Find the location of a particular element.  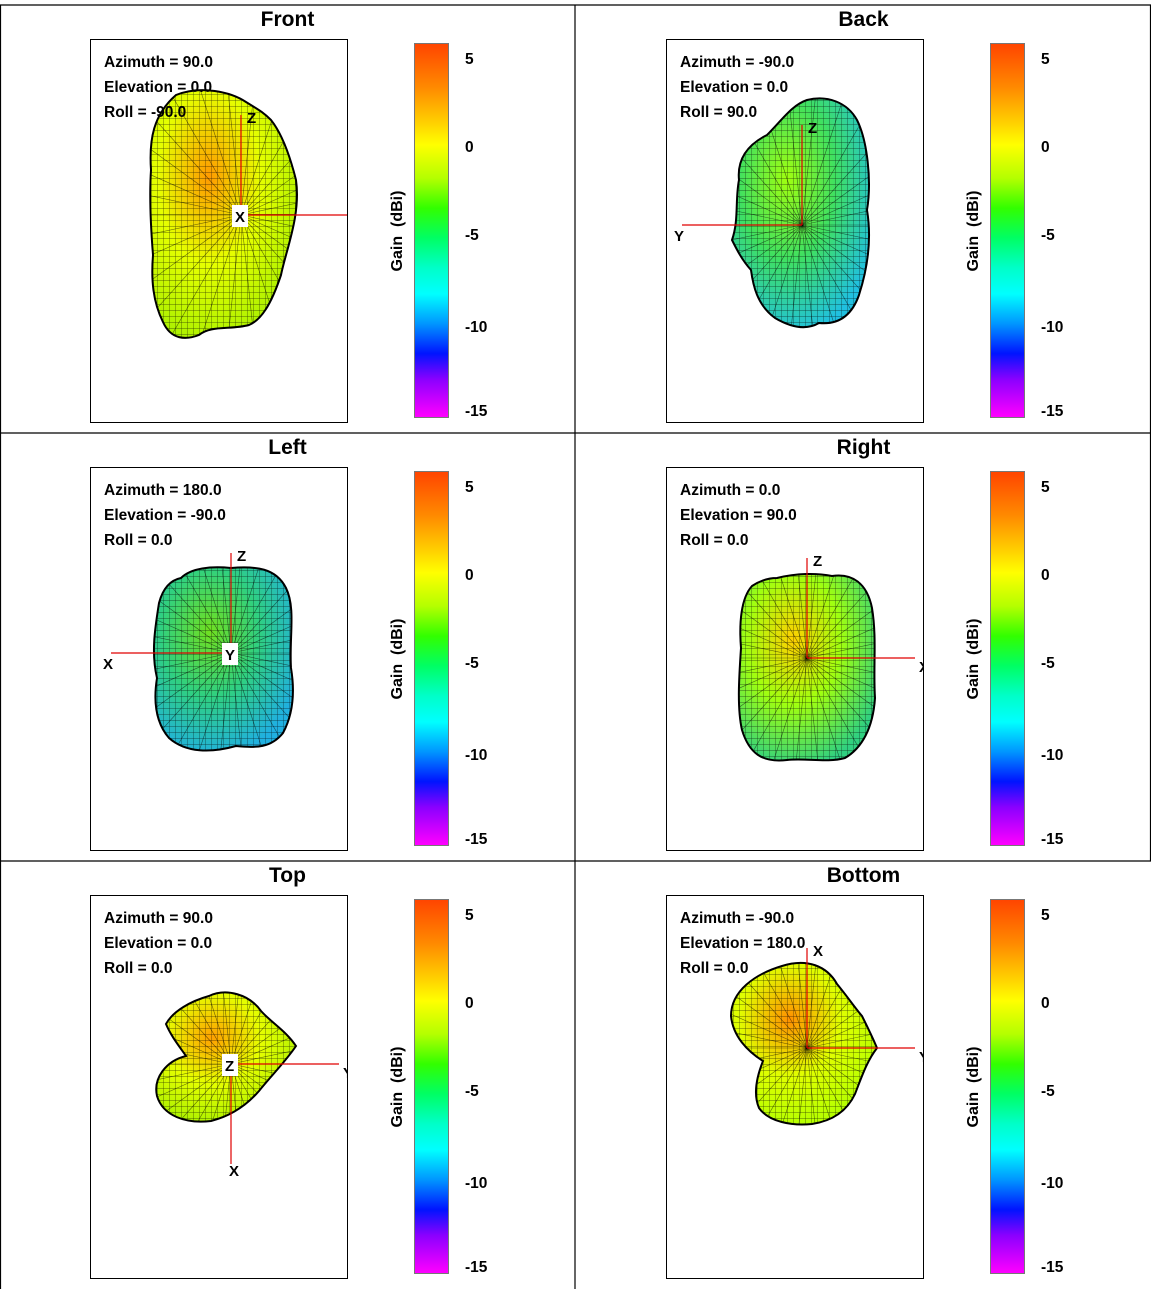

view-title: Top is located at coordinates (287, 875).